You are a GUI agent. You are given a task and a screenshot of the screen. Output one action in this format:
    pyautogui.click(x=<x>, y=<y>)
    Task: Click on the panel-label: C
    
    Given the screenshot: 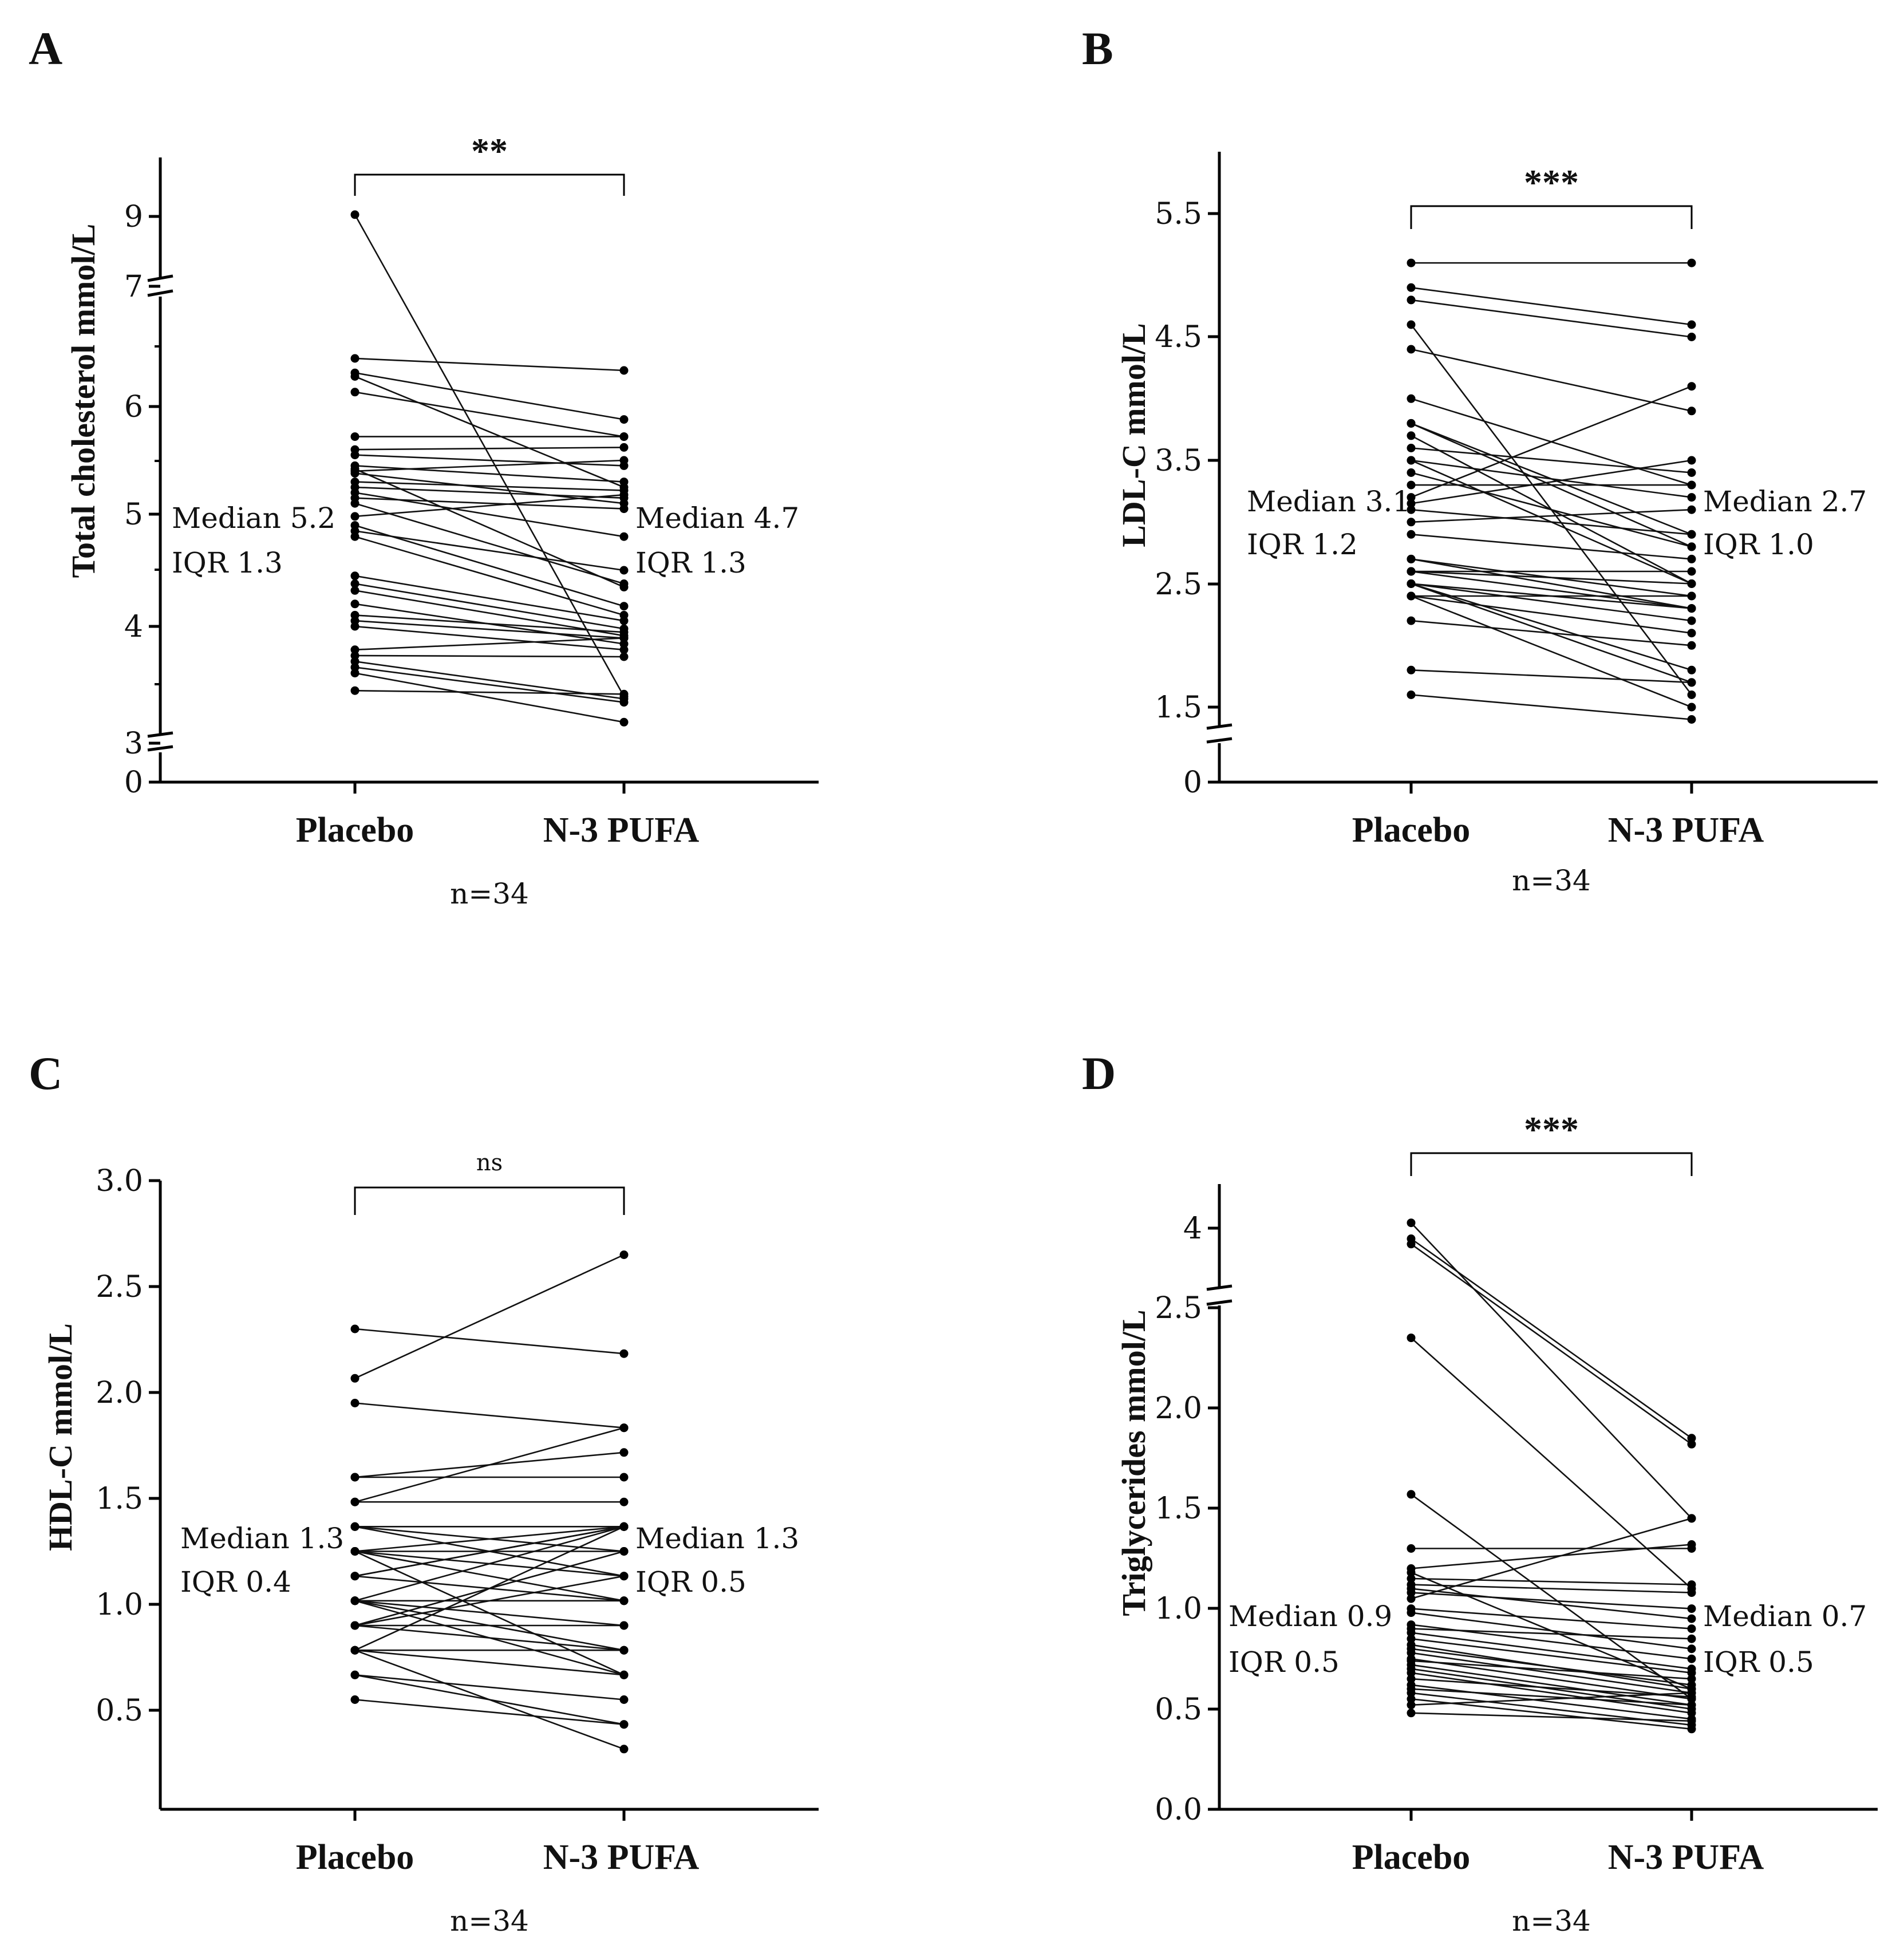 What is the action you would take?
    pyautogui.click(x=45, y=1073)
    